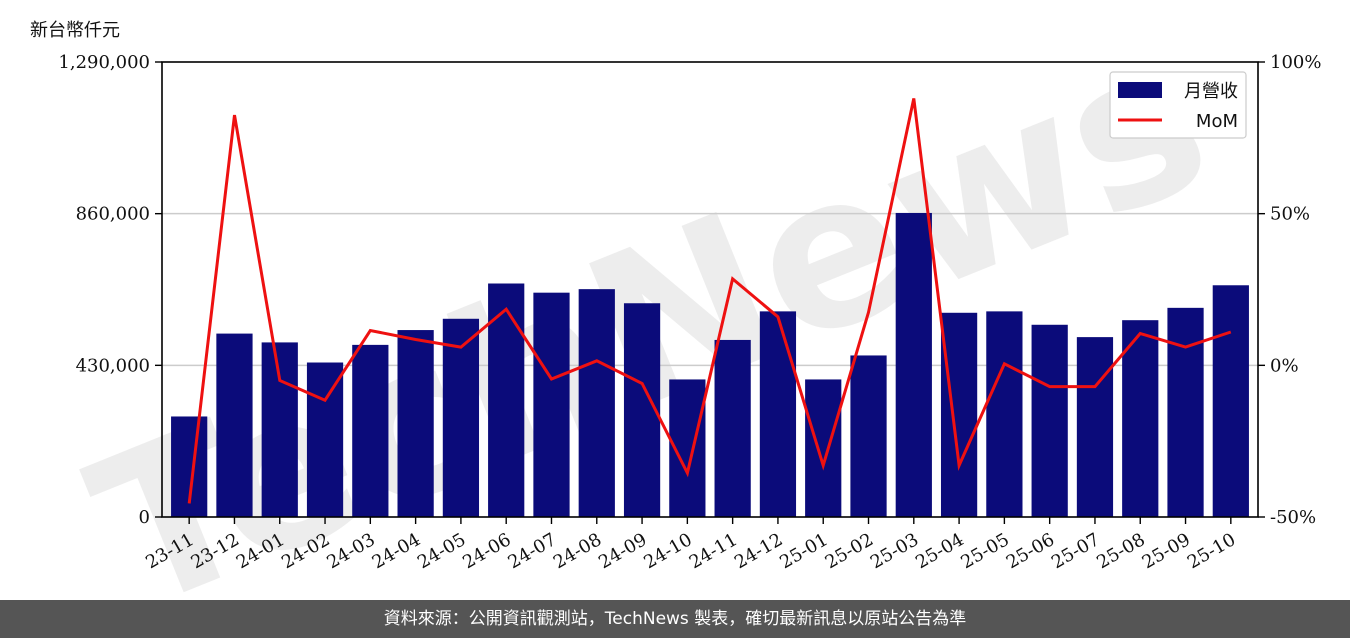  What do you see at coordinates (1217, 121) in the screenshot?
I see `legend-label-mom: MoM` at bounding box center [1217, 121].